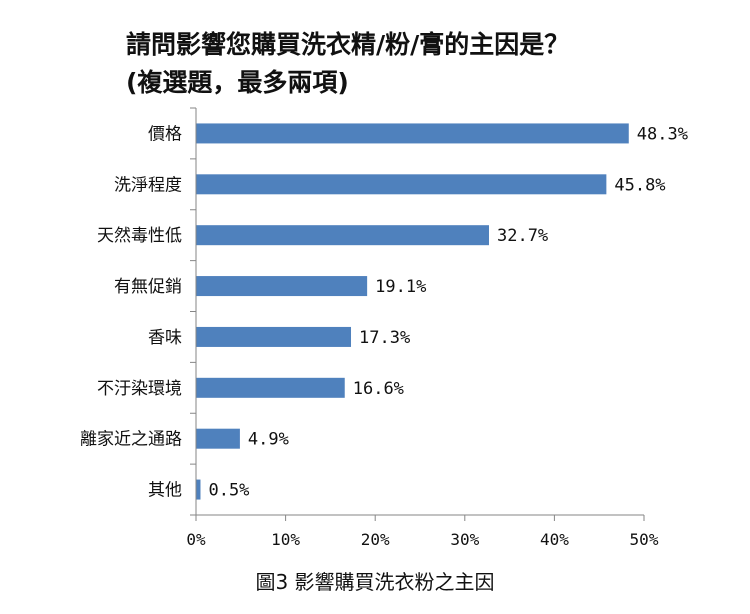  Describe the element at coordinates (148, 185) in the screenshot. I see `category-label-1: 洗淨程度` at that location.